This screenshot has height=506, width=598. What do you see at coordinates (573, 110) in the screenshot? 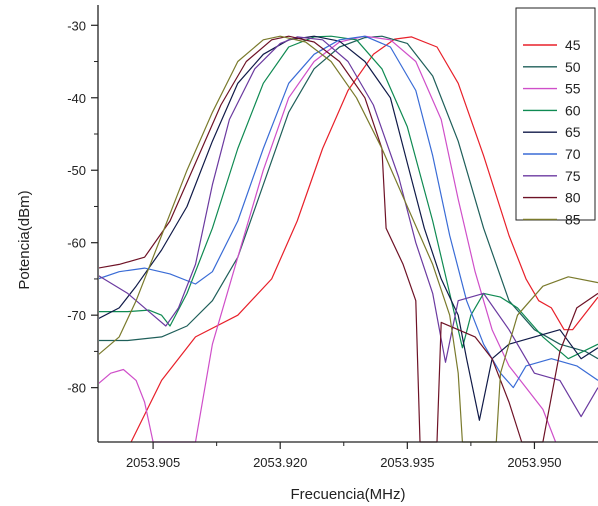
I see `legend-label: 60` at bounding box center [573, 110].